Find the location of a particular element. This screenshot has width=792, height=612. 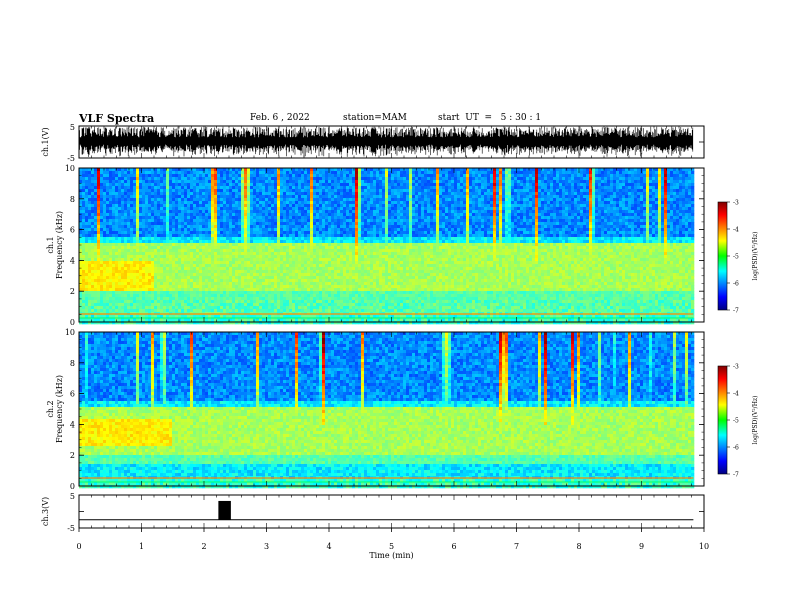

ch1-spectrogram-colorbar-tick--3: -3 is located at coordinates (736, 203).